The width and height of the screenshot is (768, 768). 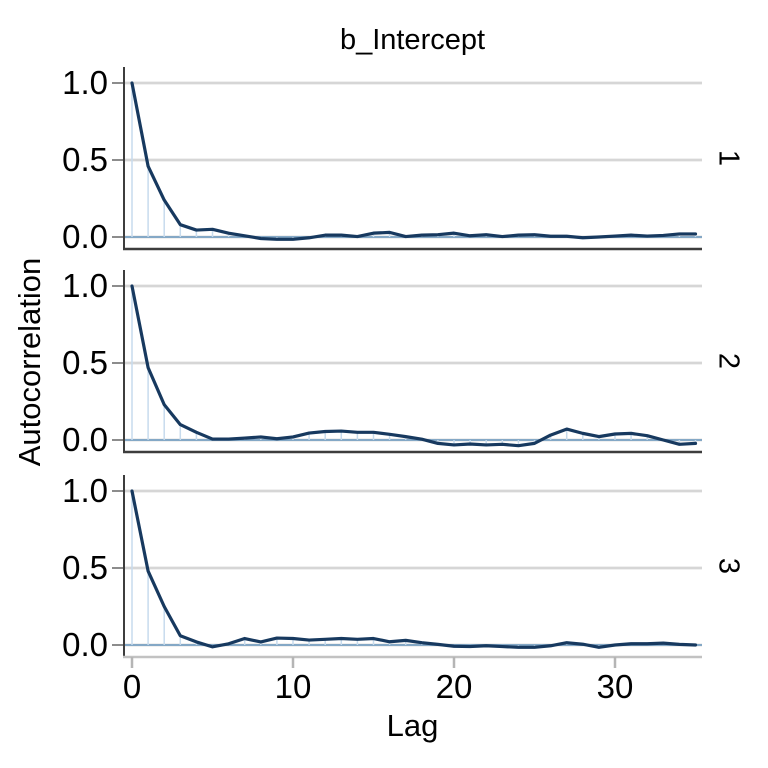 What do you see at coordinates (728, 158) in the screenshot?
I see `facet-strip-label-chain-1: 1` at bounding box center [728, 158].